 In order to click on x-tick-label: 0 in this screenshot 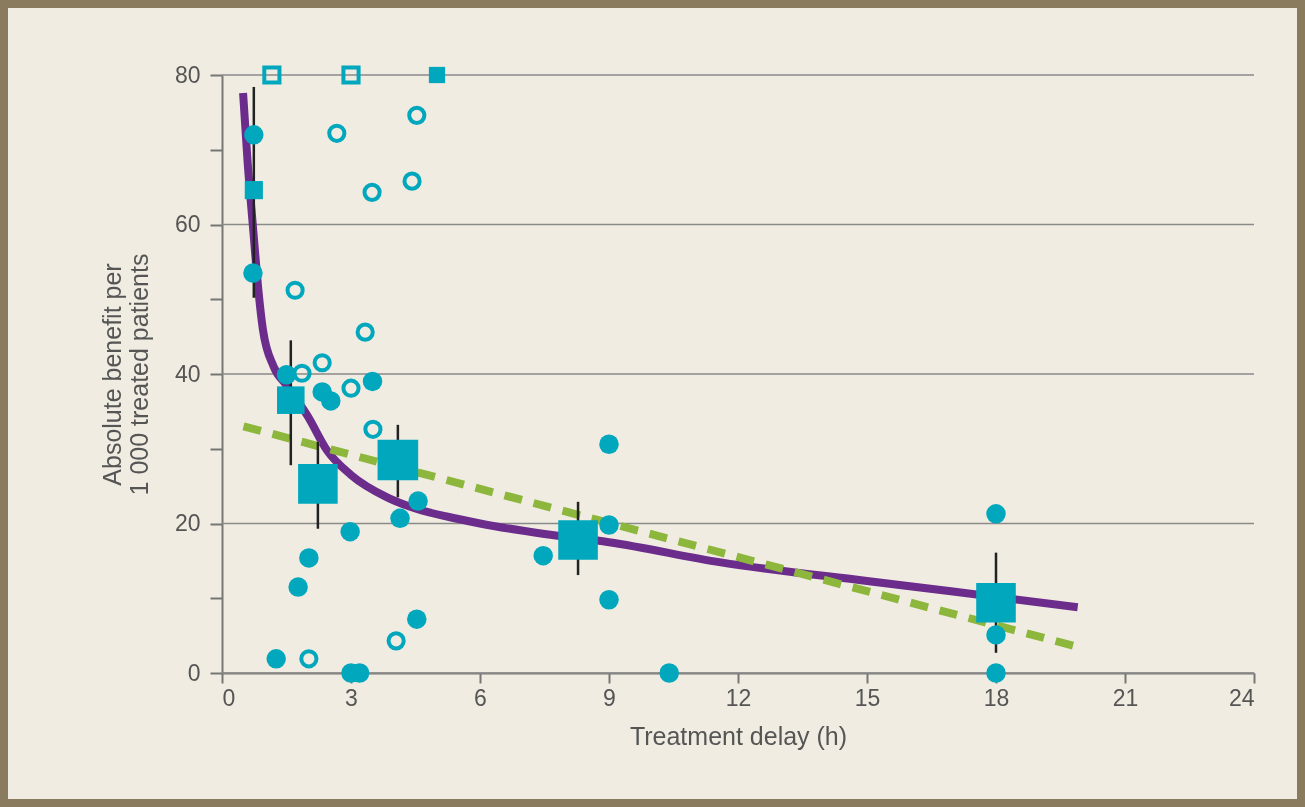, I will do `click(229, 697)`.